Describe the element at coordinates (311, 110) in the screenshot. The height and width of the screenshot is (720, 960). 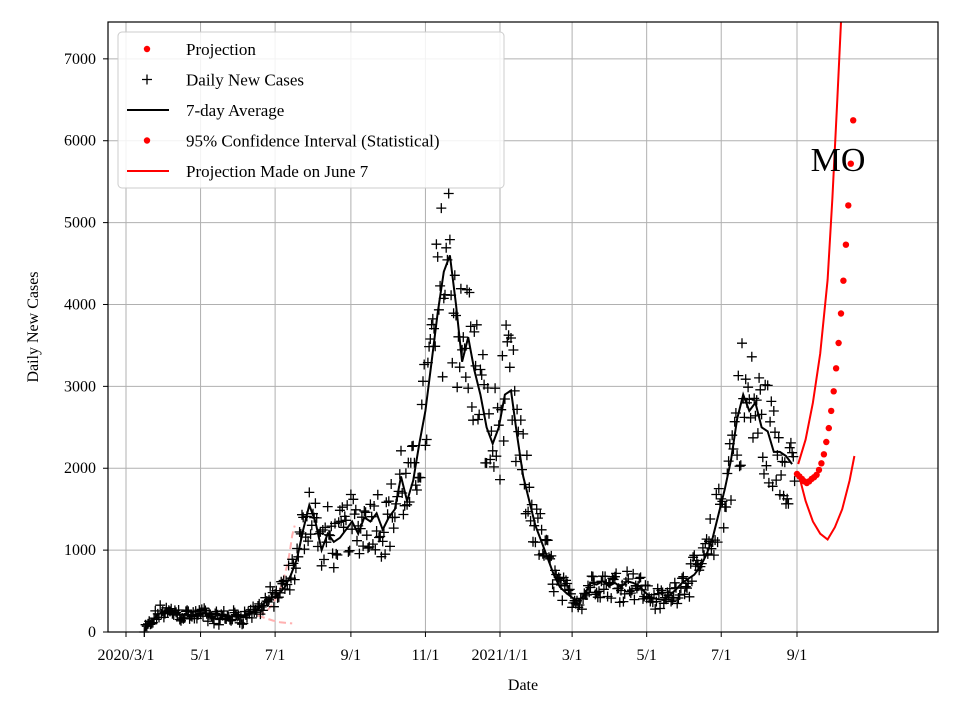
I see `legend-box` at that location.